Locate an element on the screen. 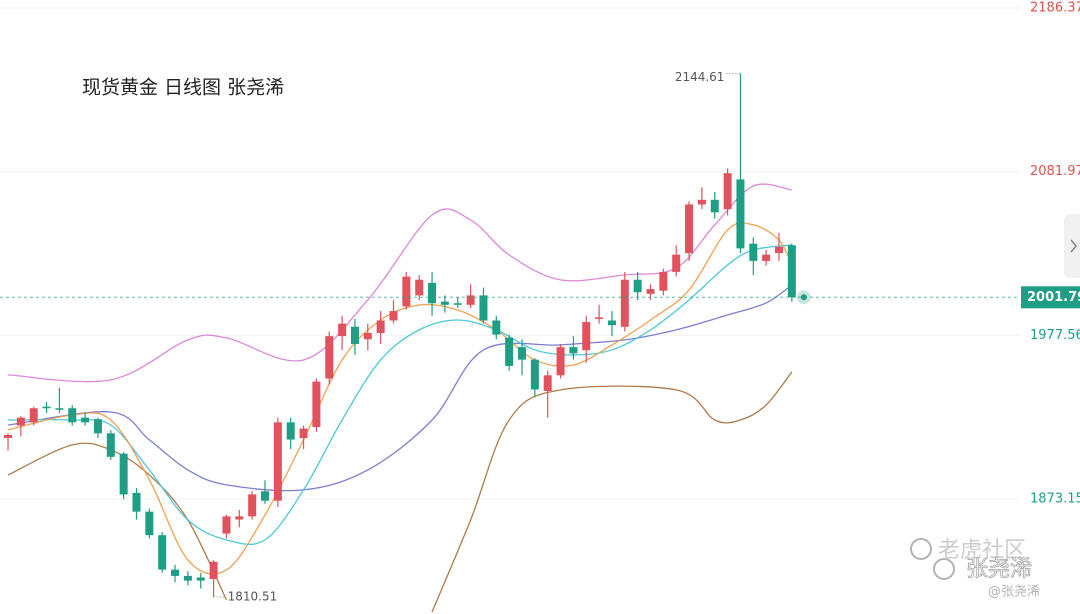  y-tick-label: 1873.15 is located at coordinates (1055, 498).